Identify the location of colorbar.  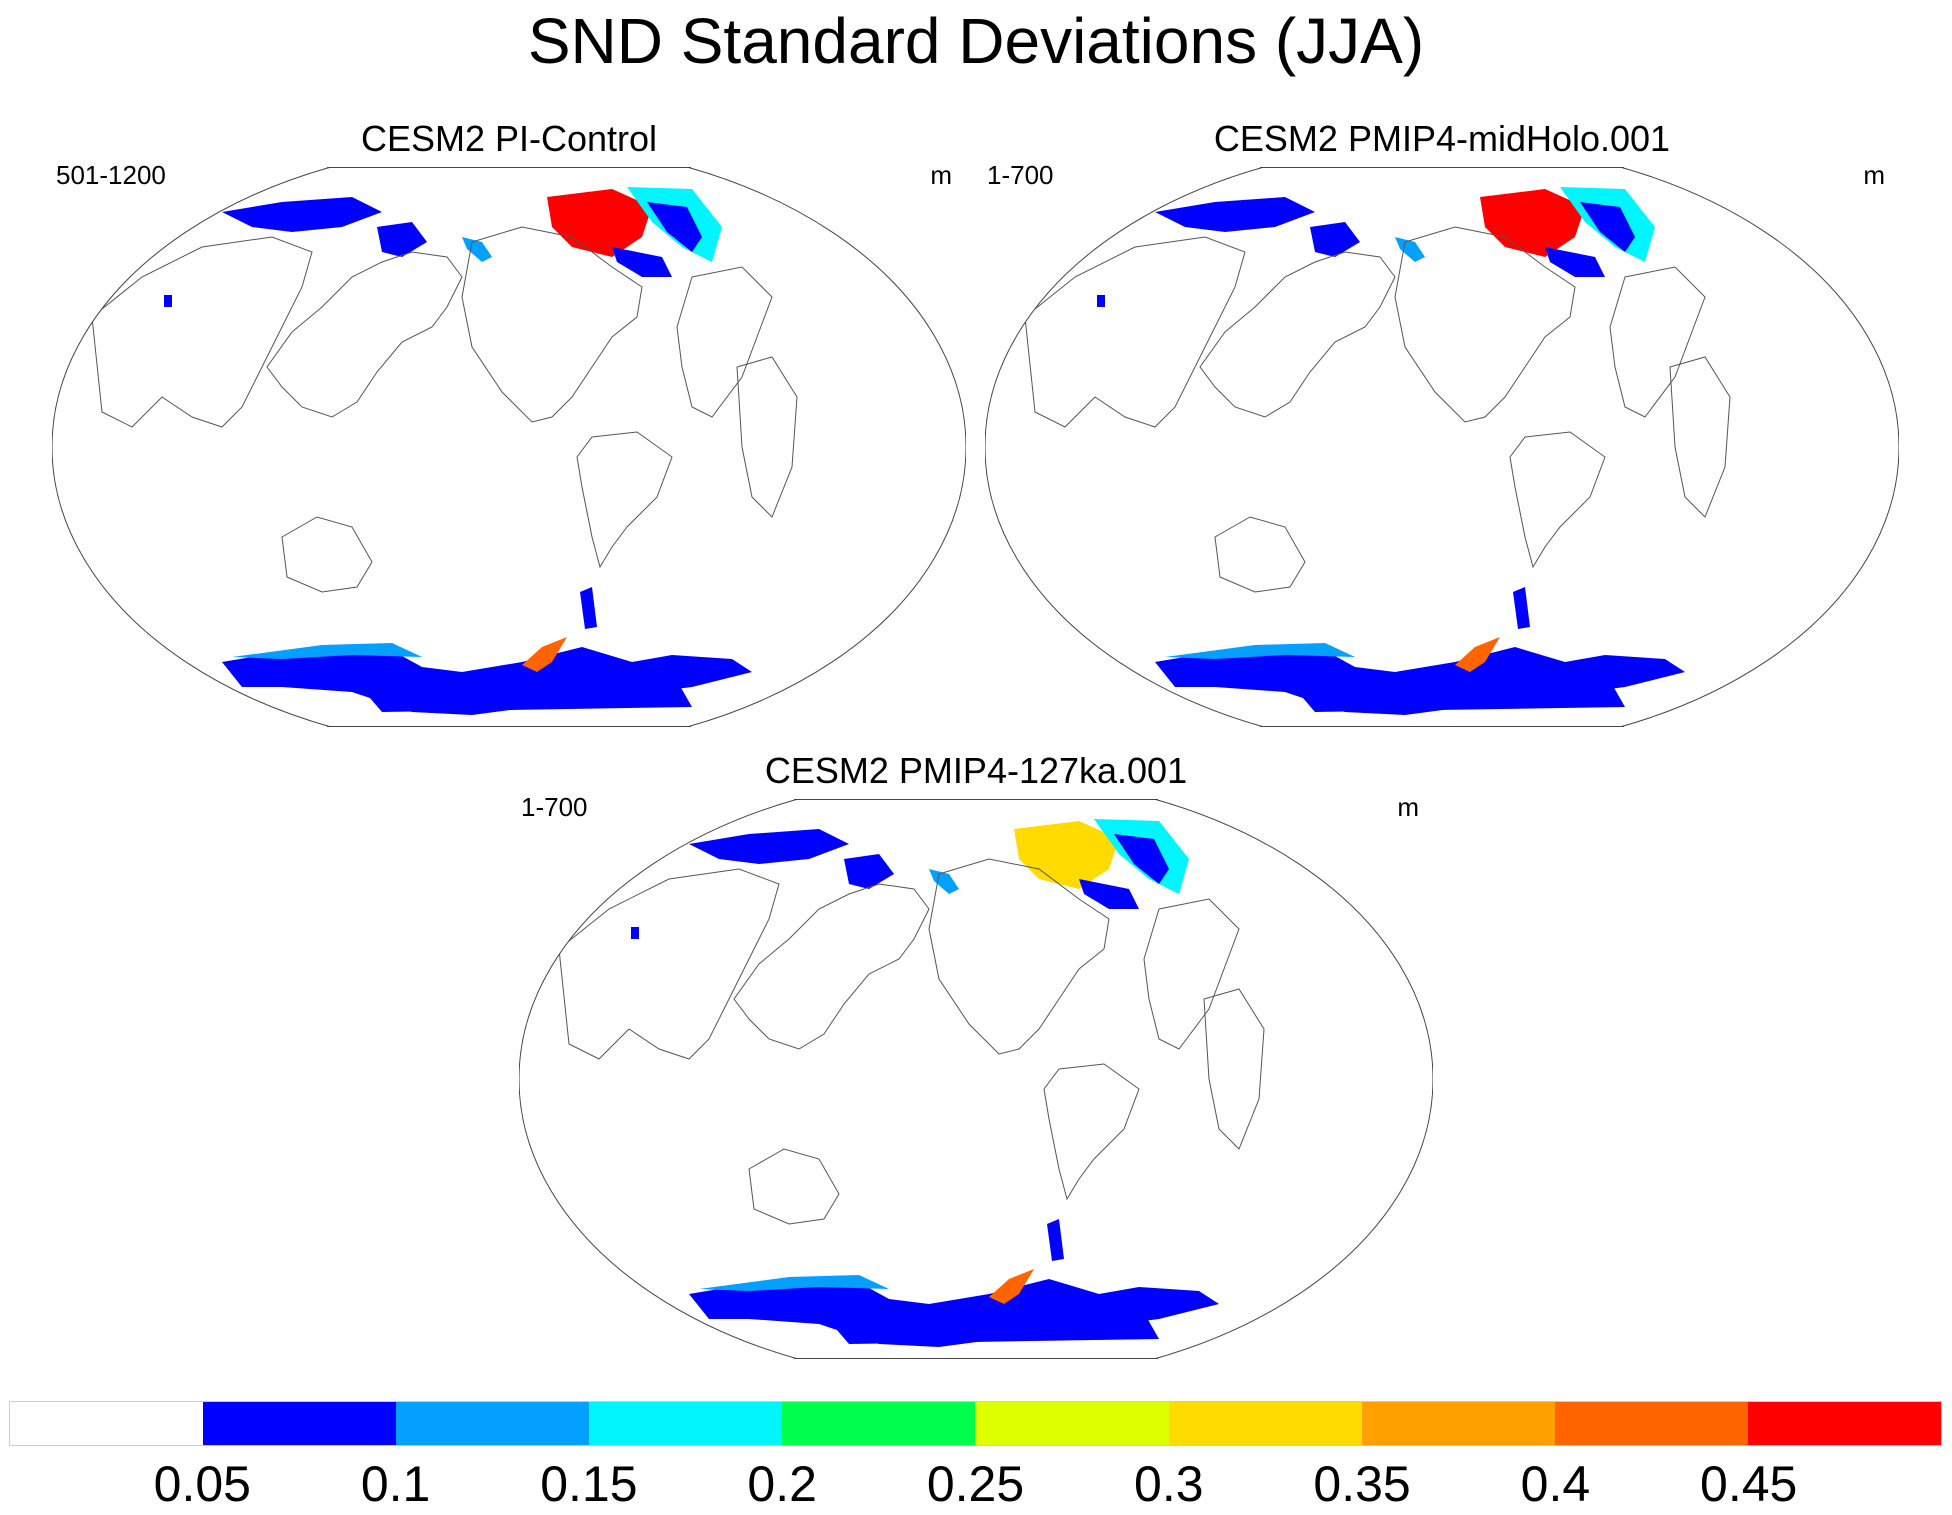
(975, 1423).